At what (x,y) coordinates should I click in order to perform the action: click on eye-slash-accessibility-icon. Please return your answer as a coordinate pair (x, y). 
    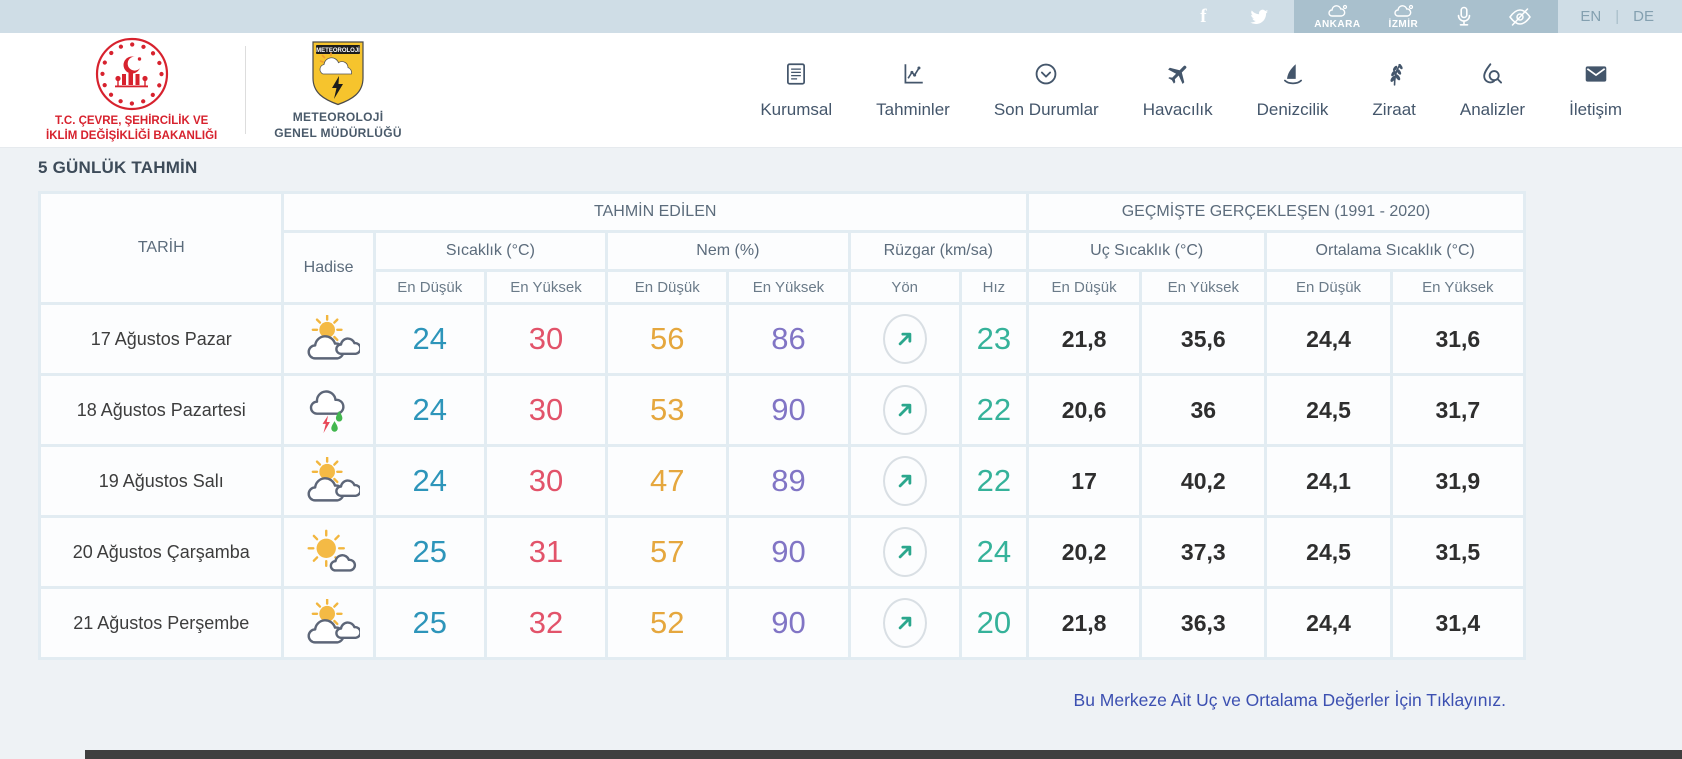
    Looking at the image, I should click on (1520, 16).